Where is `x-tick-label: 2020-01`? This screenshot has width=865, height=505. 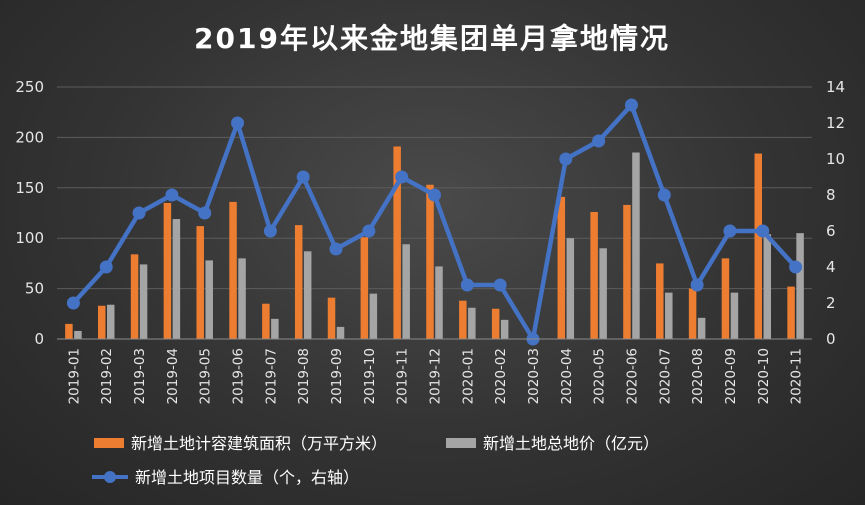 x-tick-label: 2020-01 is located at coordinates (468, 376).